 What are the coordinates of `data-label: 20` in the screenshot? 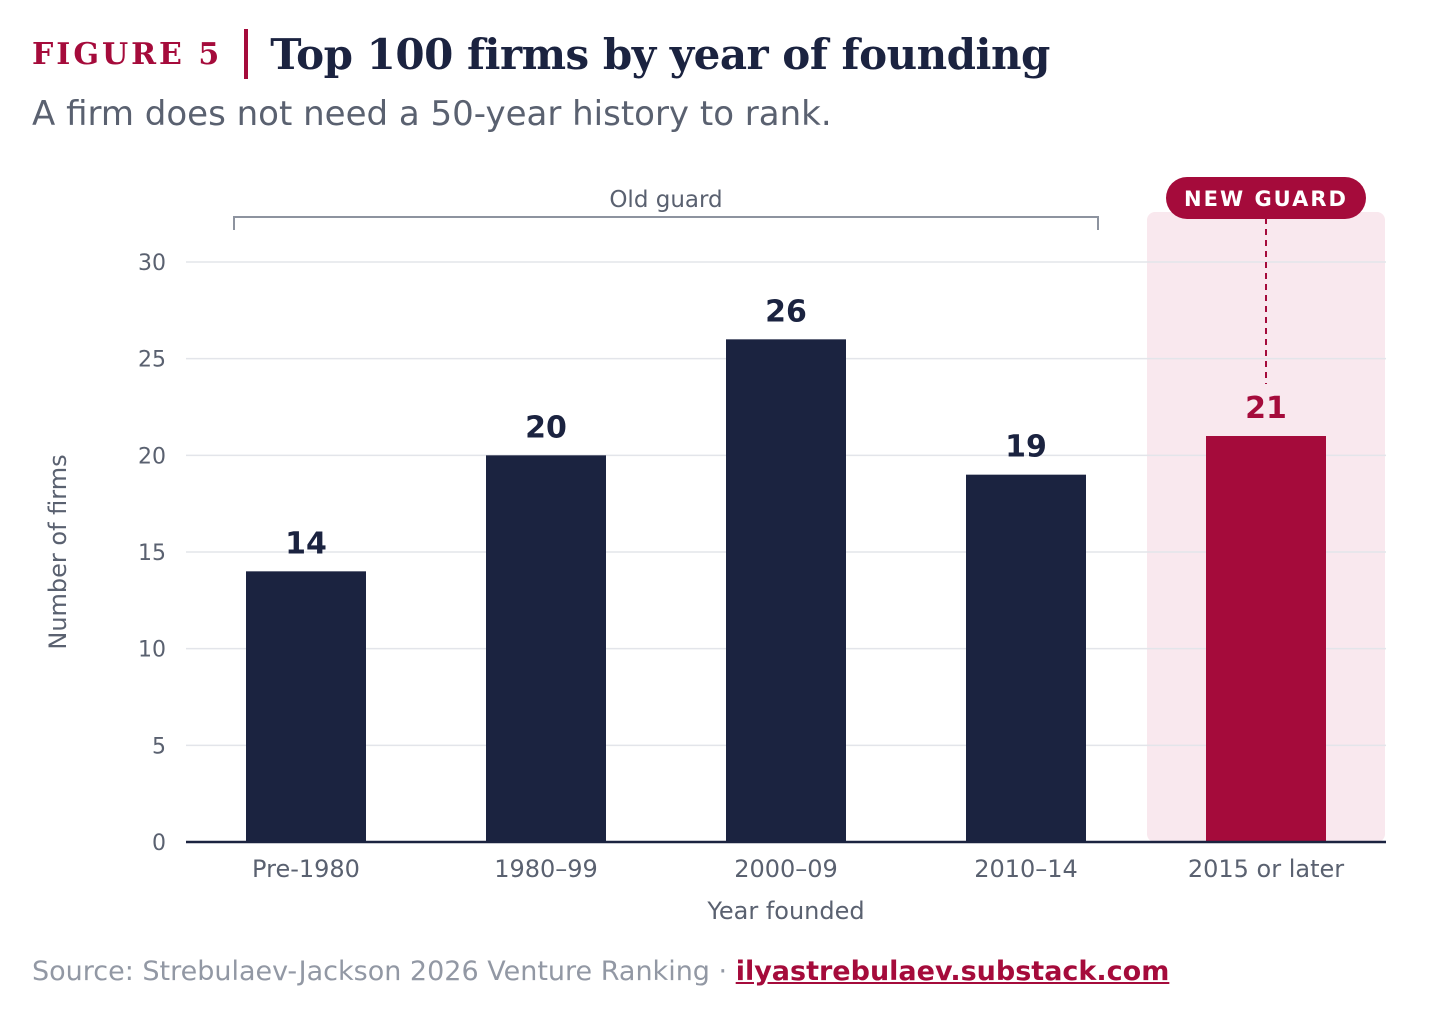 It's located at (546, 427).